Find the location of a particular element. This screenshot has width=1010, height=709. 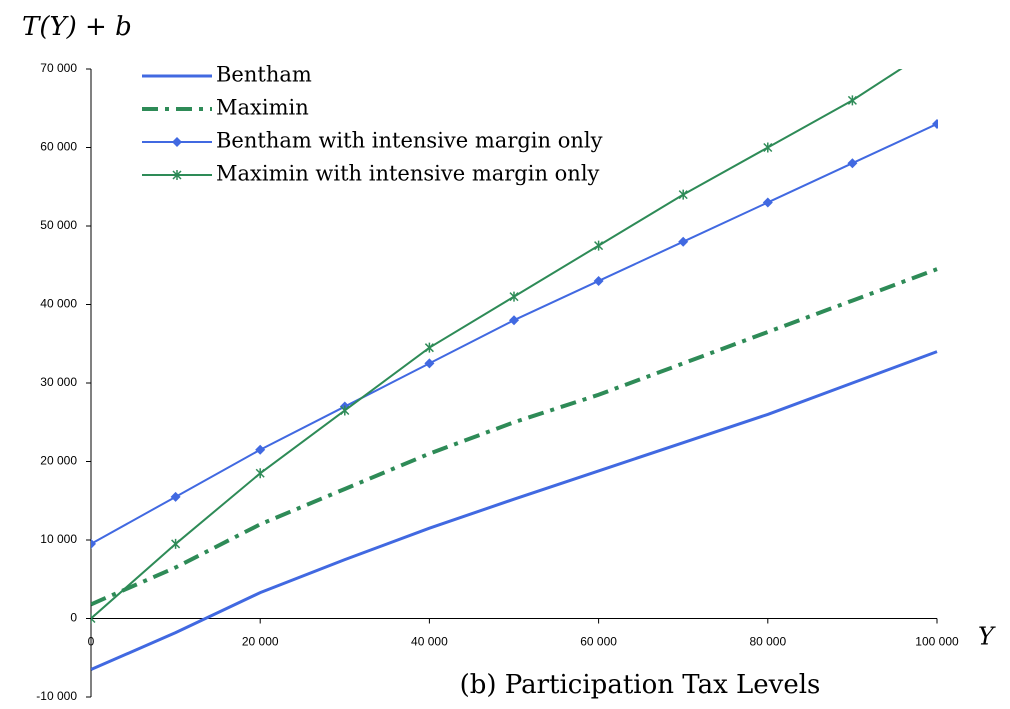

y-tick-label: -10 000 is located at coordinates (56, 696).